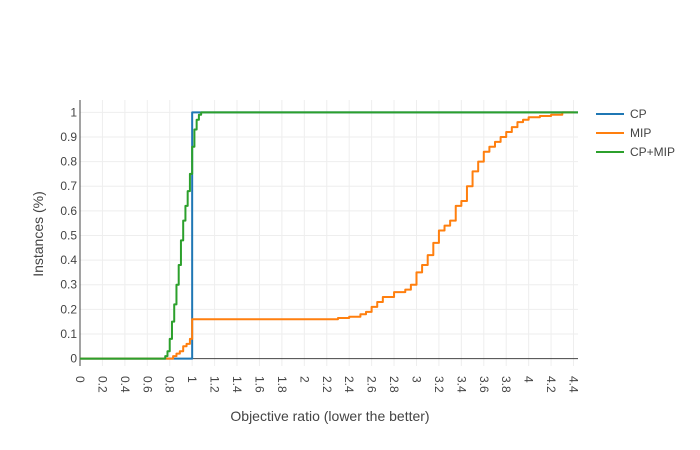 Image resolution: width=700 pixels, height=450 pixels. I want to click on y-tick-label: 0.9, so click(68, 137).